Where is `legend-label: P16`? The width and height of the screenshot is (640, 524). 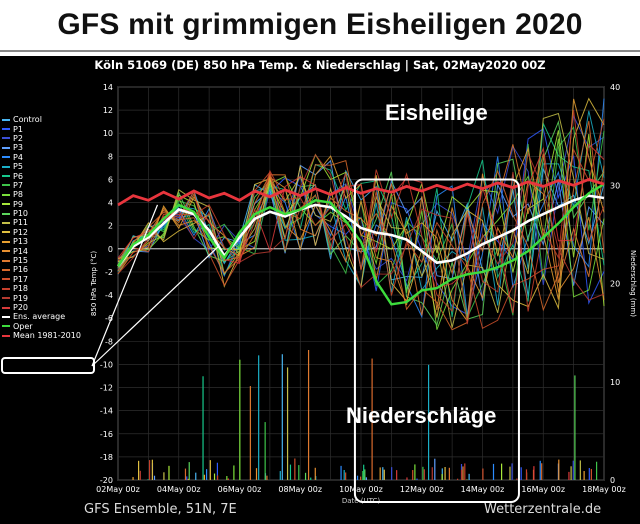 legend-label: P16 is located at coordinates (21, 270).